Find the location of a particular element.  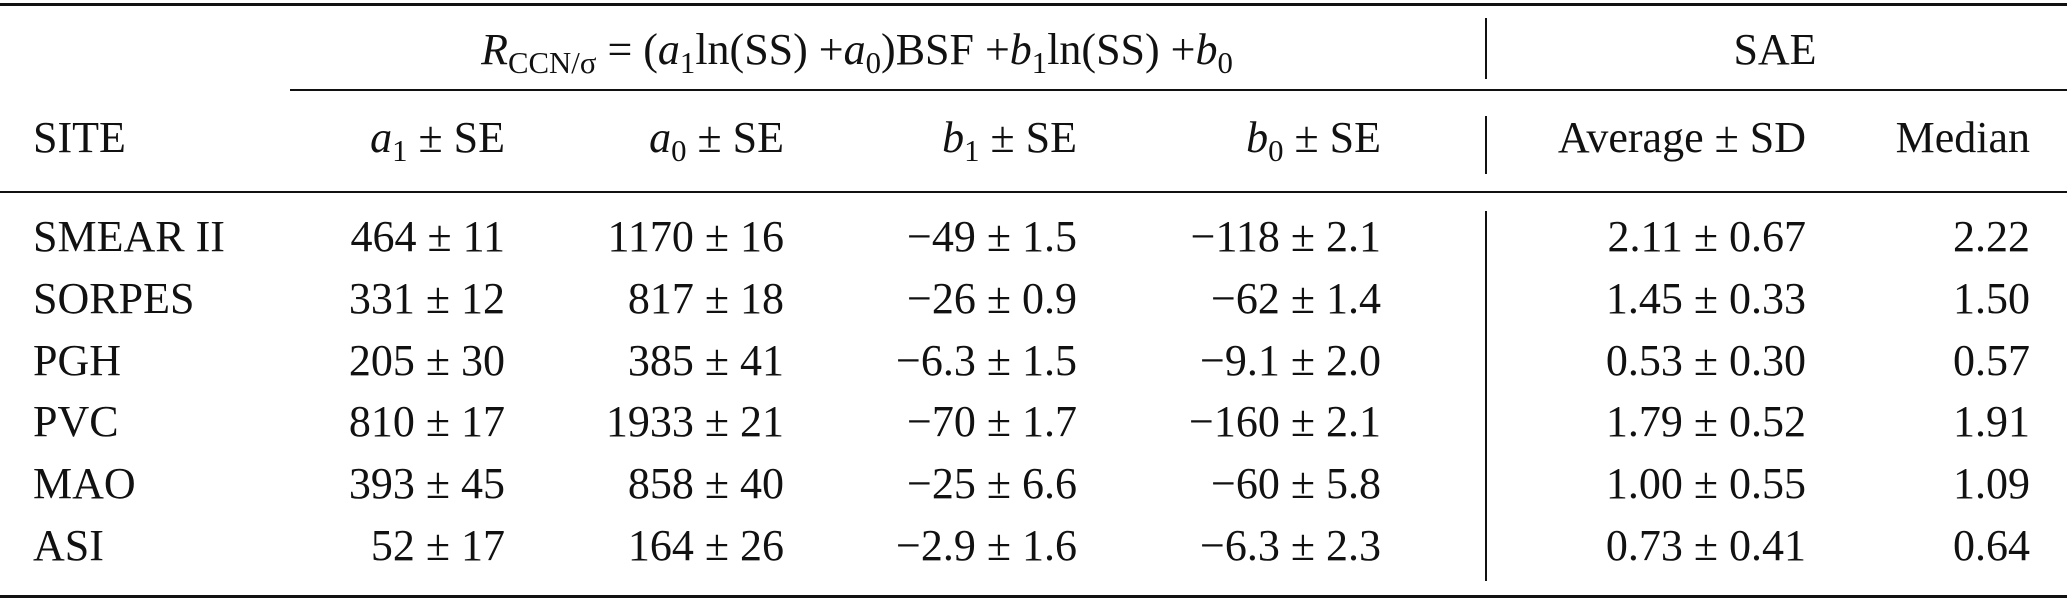

text: Average ± SD is located at coordinates (1681, 137).